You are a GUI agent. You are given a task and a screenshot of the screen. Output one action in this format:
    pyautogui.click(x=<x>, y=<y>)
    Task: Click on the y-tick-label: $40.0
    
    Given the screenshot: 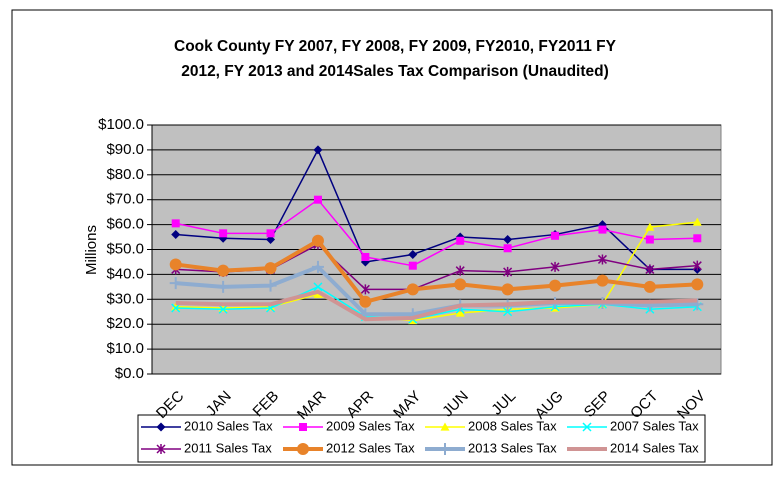 What is the action you would take?
    pyautogui.click(x=125, y=273)
    